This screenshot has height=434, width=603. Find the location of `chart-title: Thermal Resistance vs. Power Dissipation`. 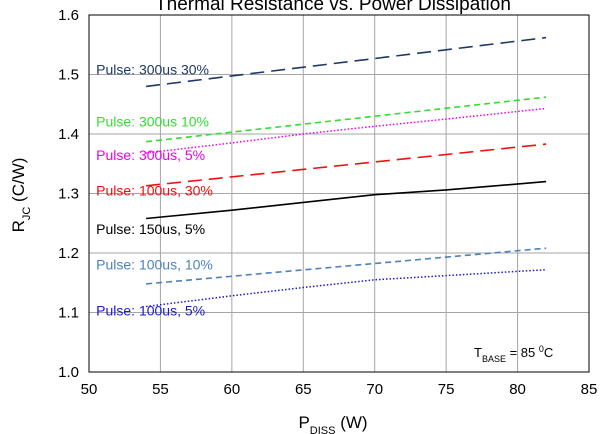

chart-title: Thermal Resistance vs. Power Dissipation is located at coordinates (333, 7).